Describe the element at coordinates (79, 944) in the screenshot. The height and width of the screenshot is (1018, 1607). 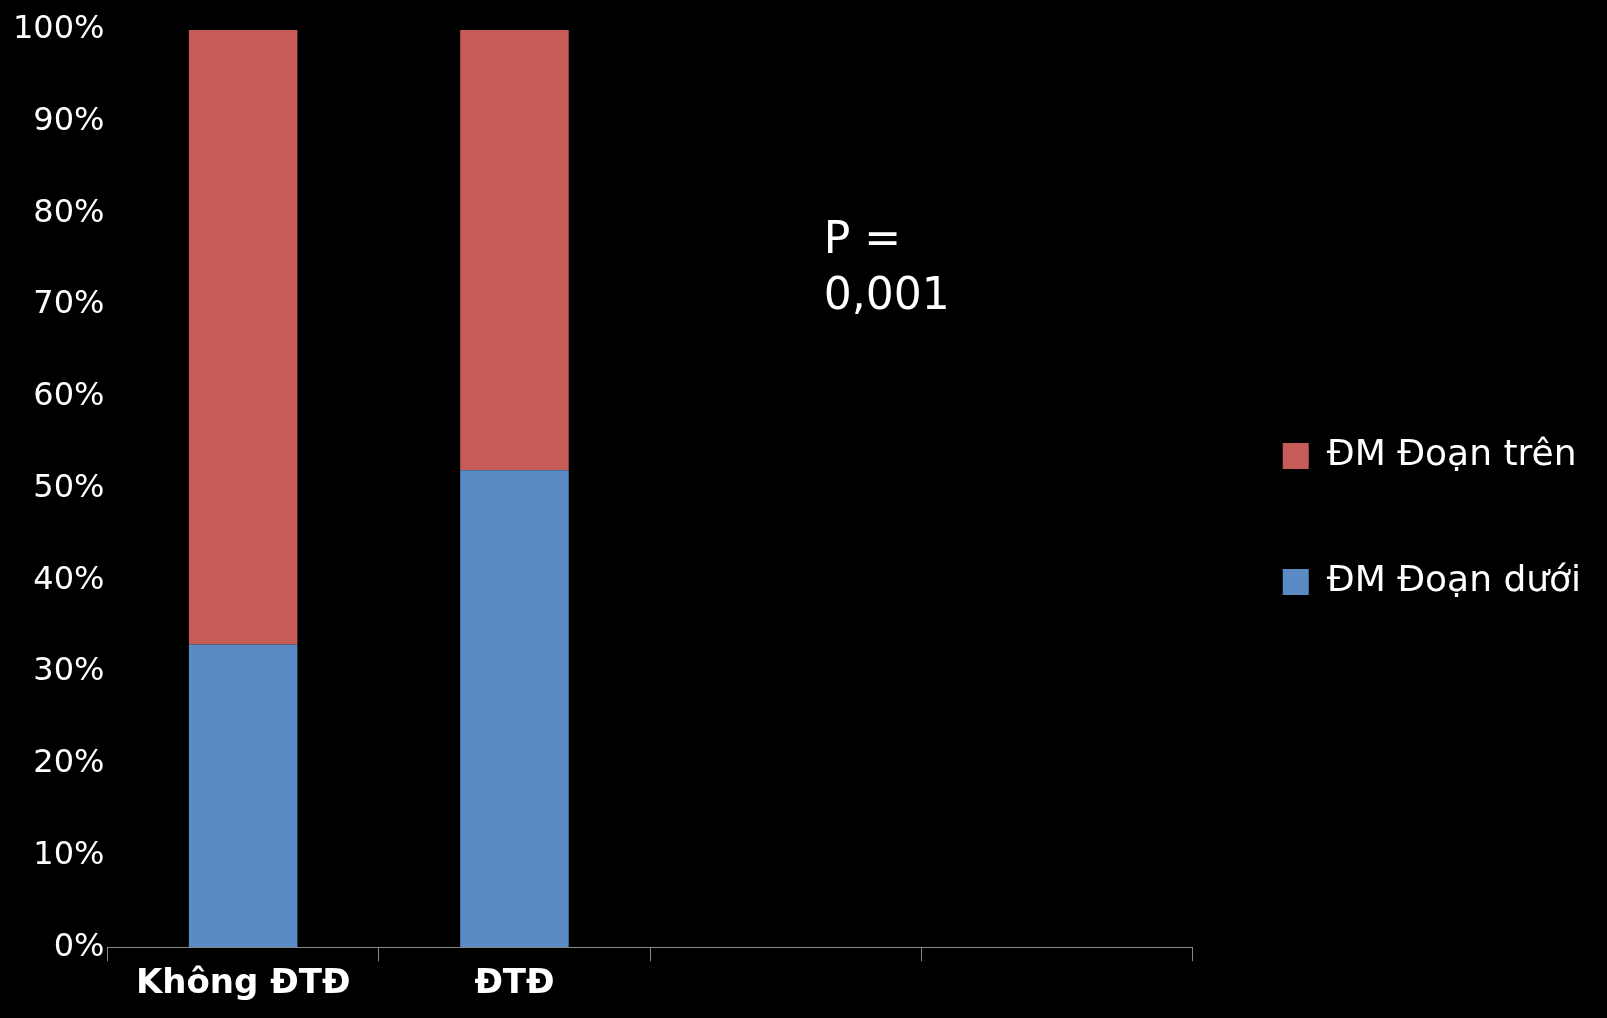
I see `y-tick-label: 0%` at that location.